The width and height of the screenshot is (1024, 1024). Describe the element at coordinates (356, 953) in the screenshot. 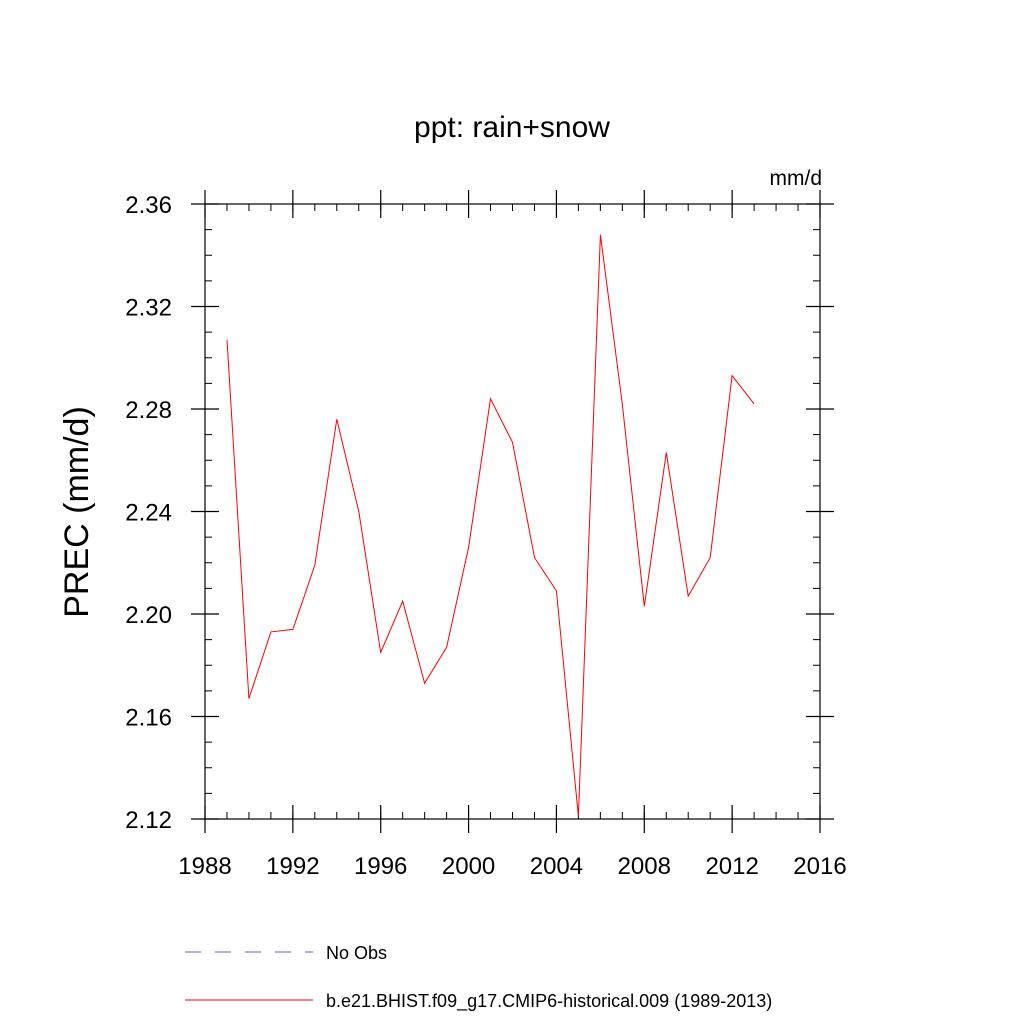

I see `legend-label-0: No Obs` at that location.